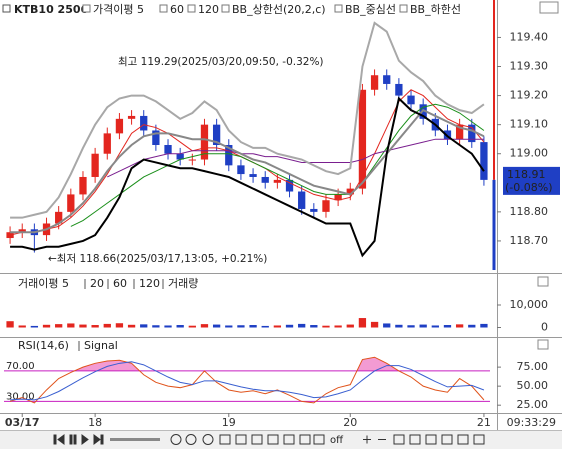 The width and height of the screenshot is (562, 449). What do you see at coordinates (61, 439) in the screenshot?
I see `prev-button` at bounding box center [61, 439].